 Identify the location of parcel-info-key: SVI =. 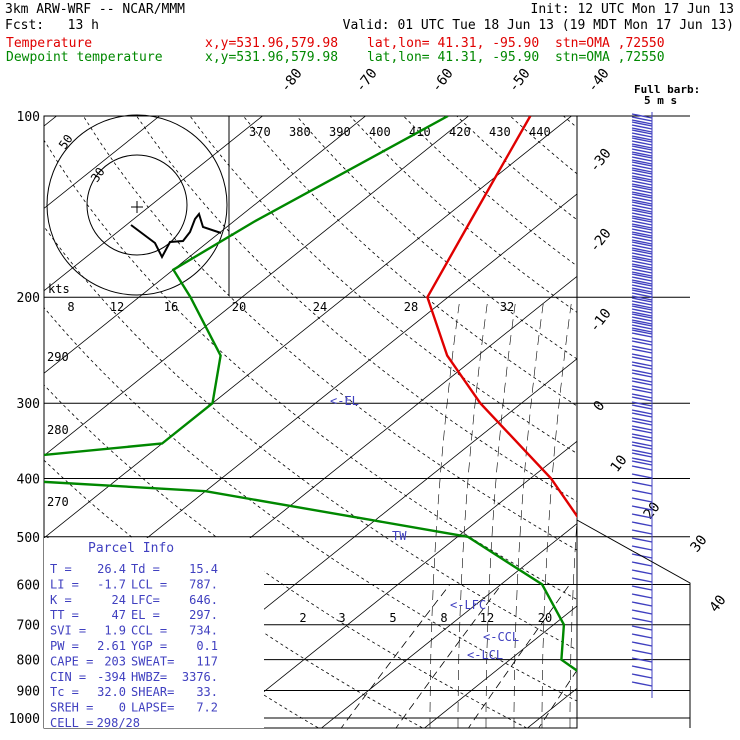
(68, 631).